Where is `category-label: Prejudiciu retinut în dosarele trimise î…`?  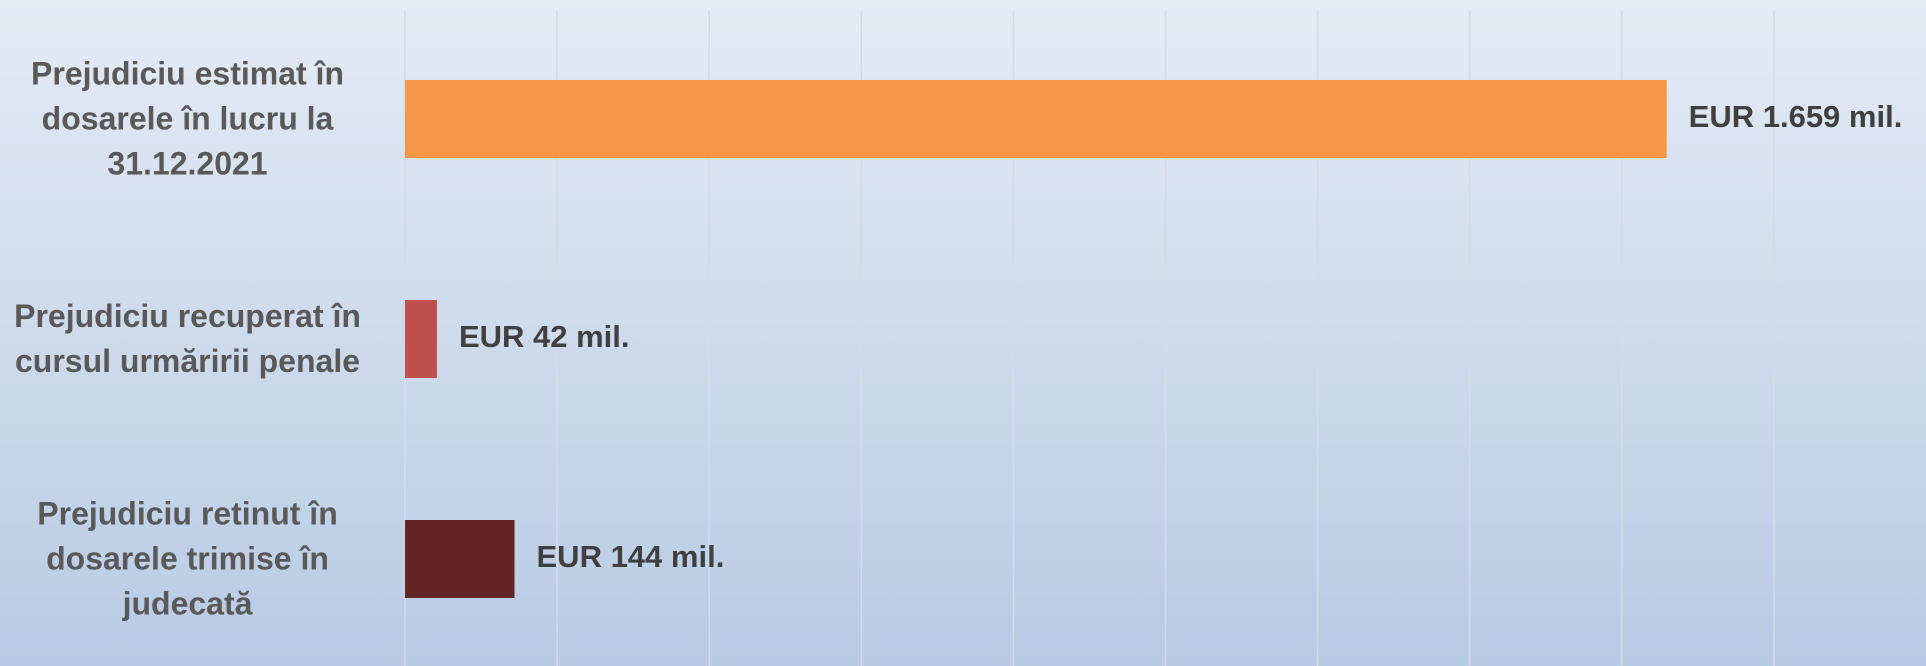
category-label: Prejudiciu retinut în dosarele trimise î… is located at coordinates (187, 558).